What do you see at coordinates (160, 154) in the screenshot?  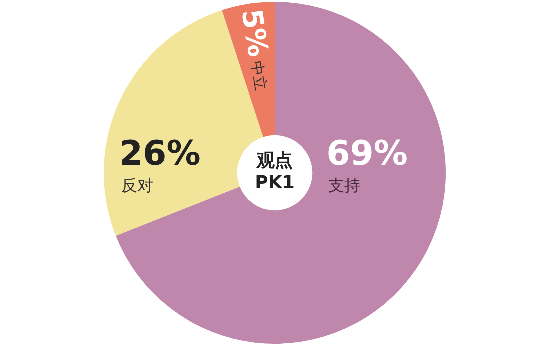 I see `data-label: 26%` at bounding box center [160, 154].